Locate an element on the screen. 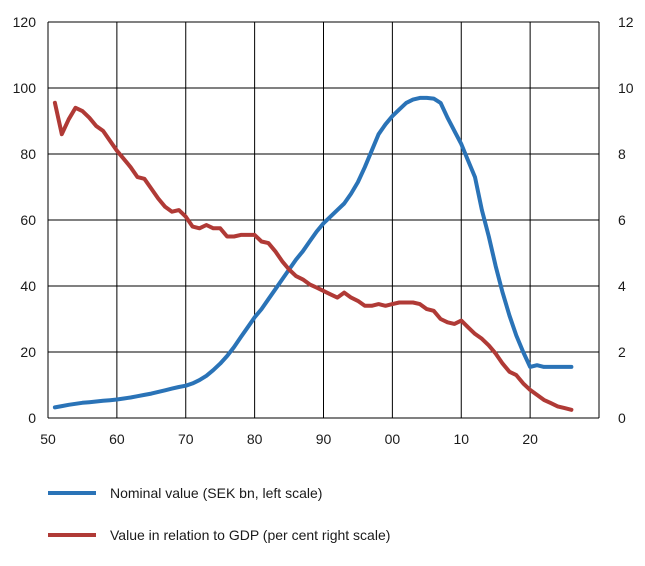  y-right-tick-label: 8 is located at coordinates (622, 154).